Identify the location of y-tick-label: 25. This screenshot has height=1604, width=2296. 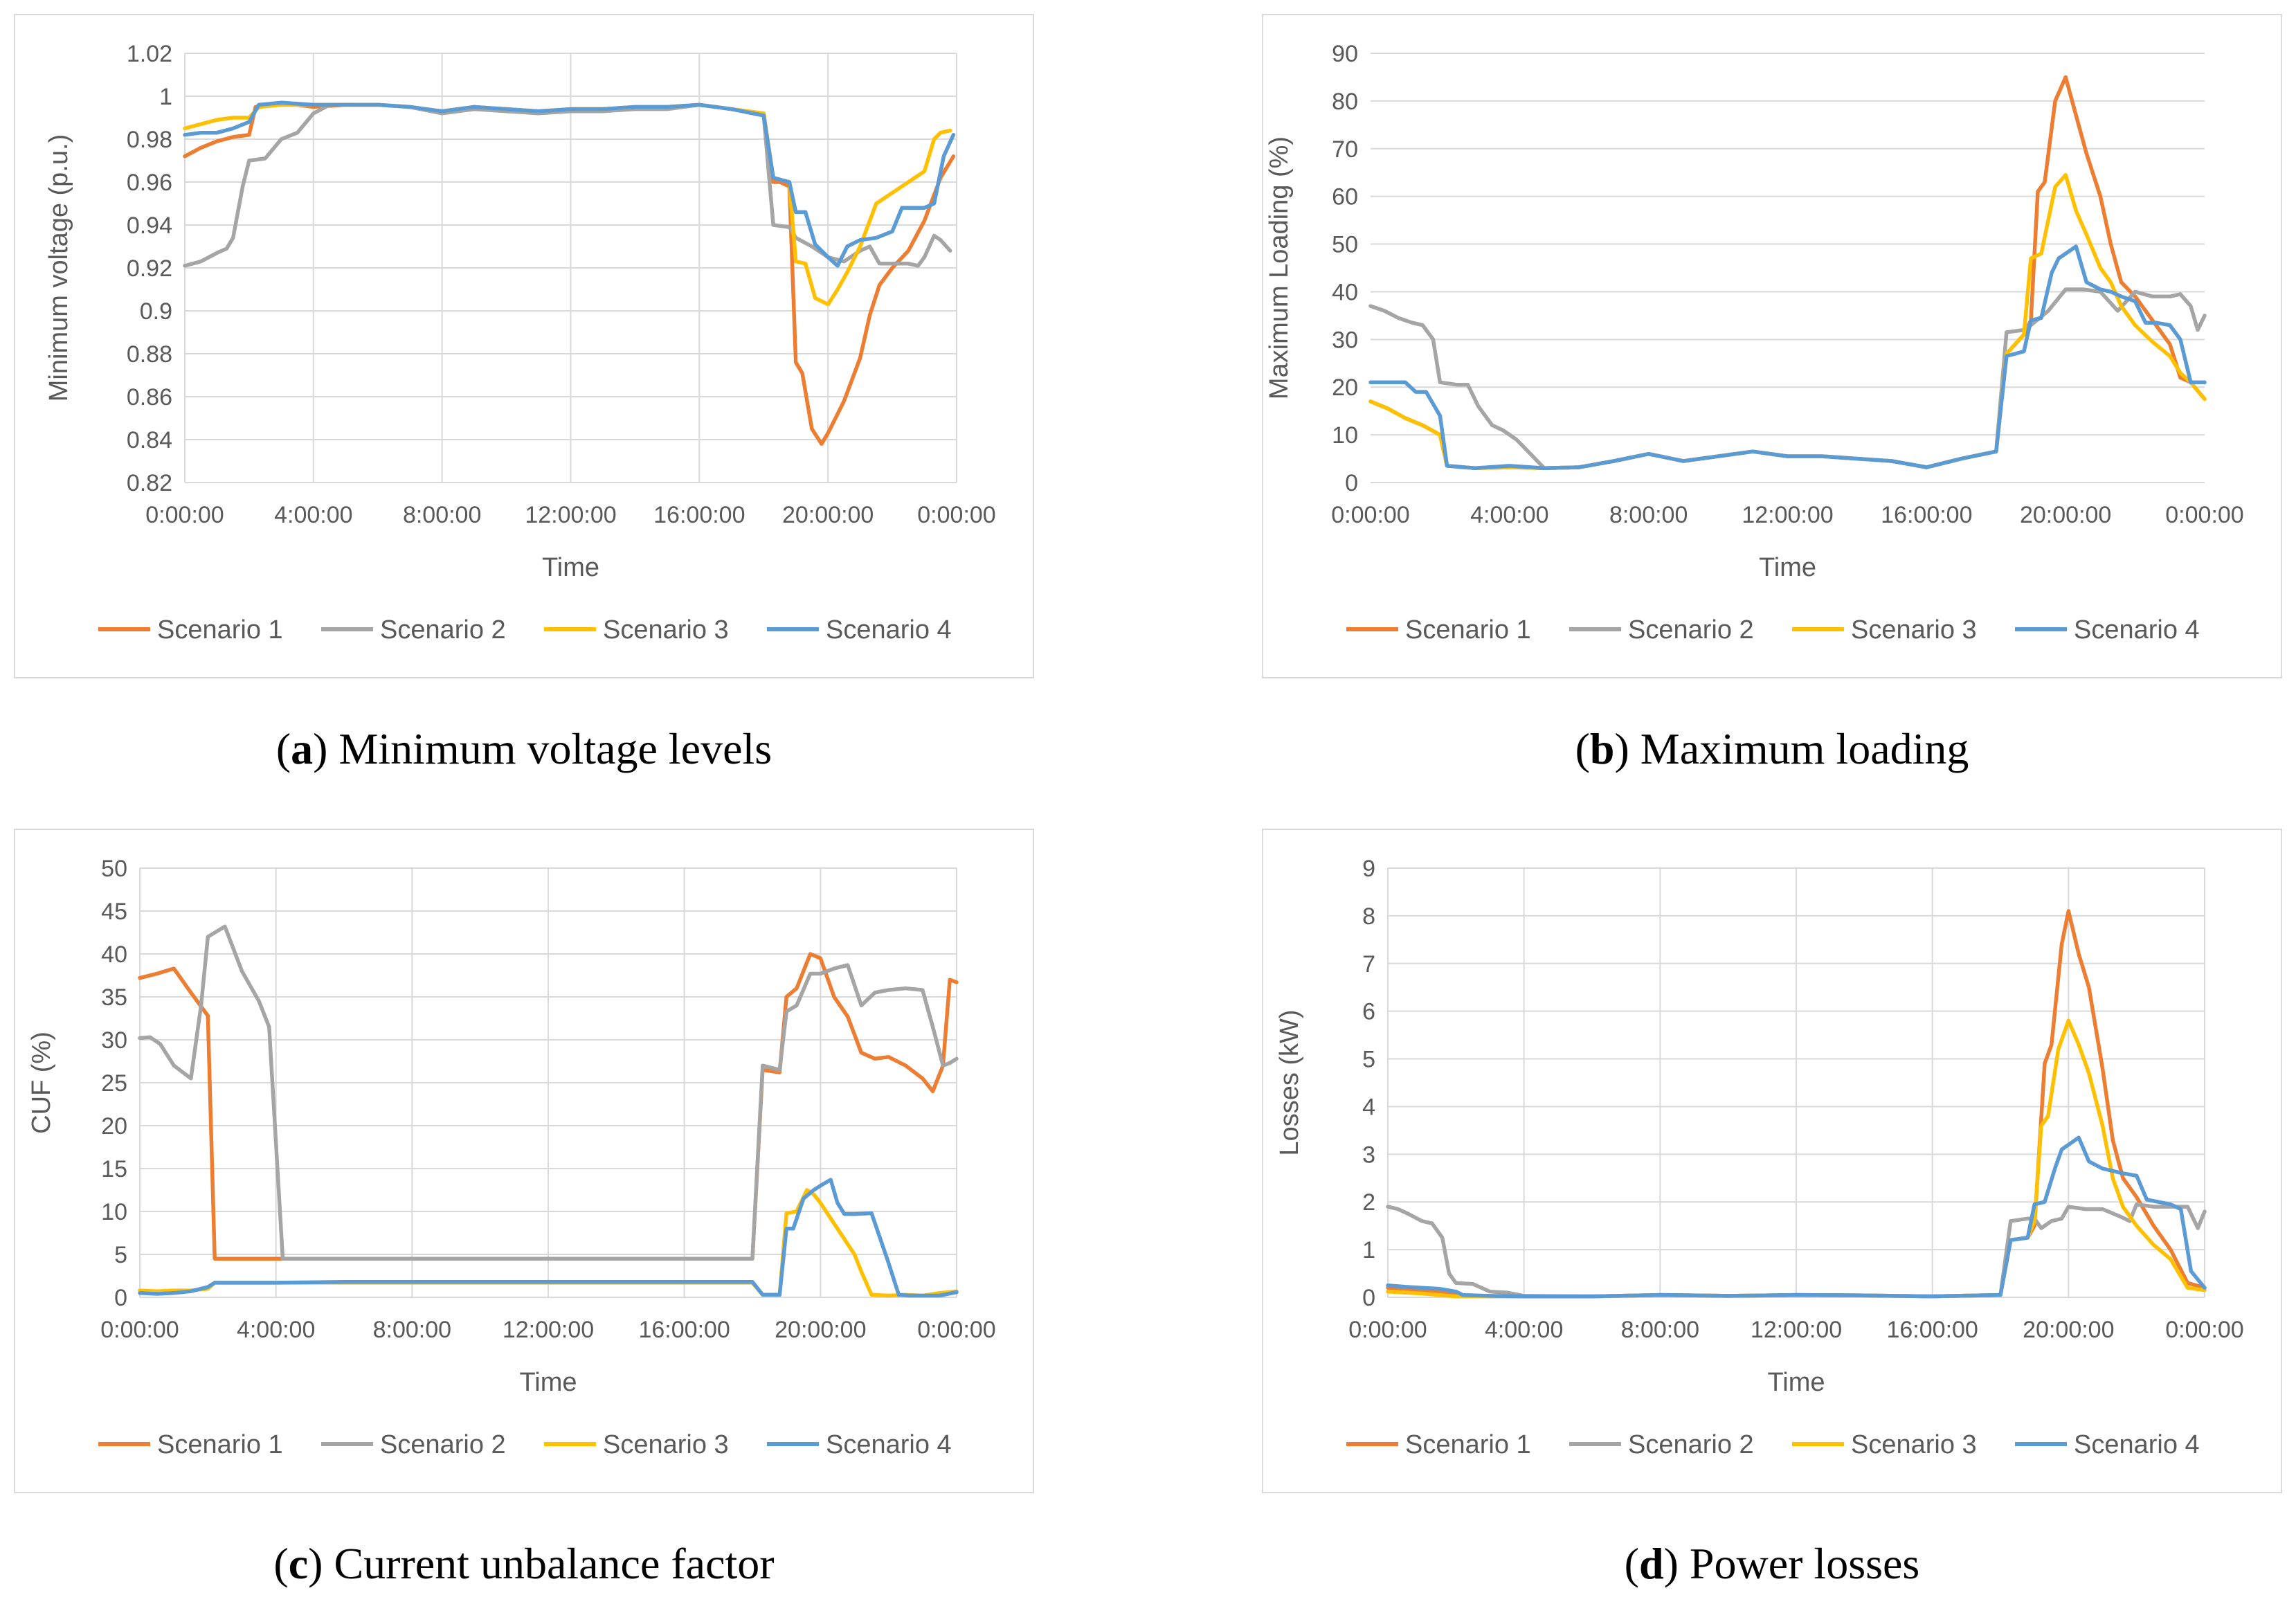
(114, 1083).